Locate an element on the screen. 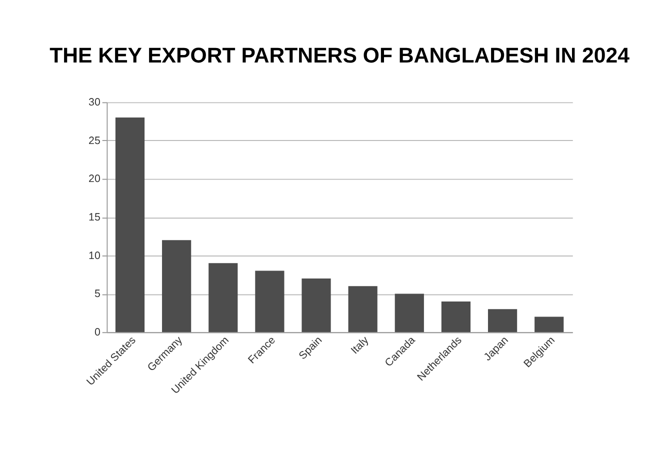 The height and width of the screenshot is (450, 650). y-tick-label: 20 is located at coordinates (94, 179).